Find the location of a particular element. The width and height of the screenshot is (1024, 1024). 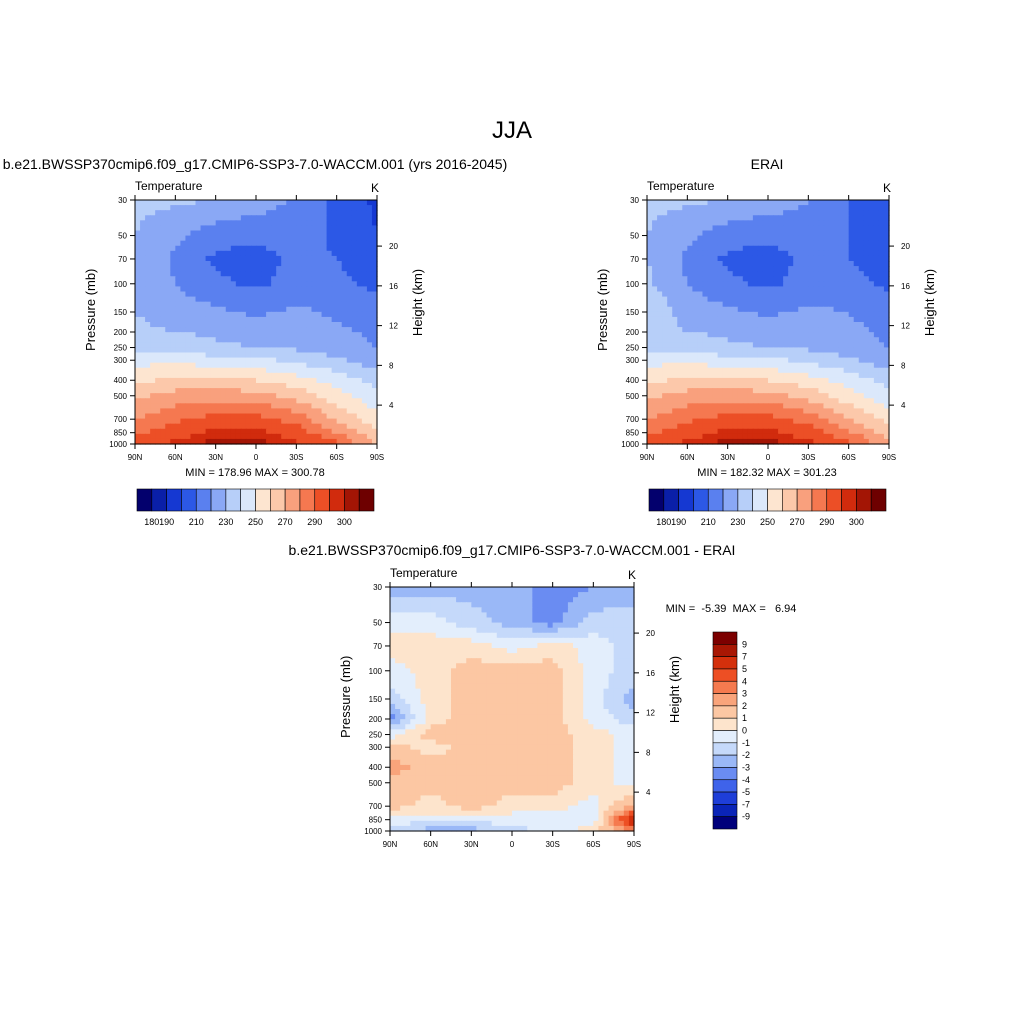

unit-label: K is located at coordinates (887, 188).